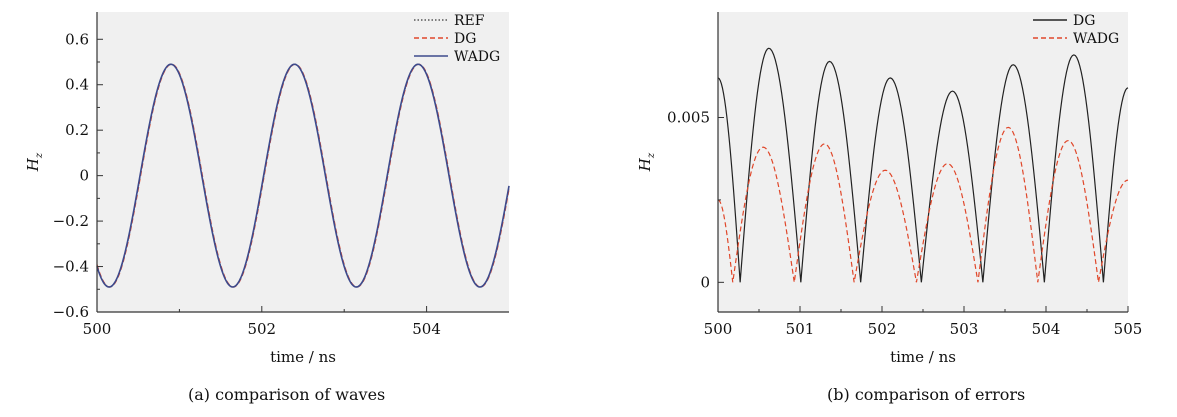 The image size is (1177, 417). Describe the element at coordinates (77, 130) in the screenshot. I see `y-tick-label-a: 0.2` at that location.